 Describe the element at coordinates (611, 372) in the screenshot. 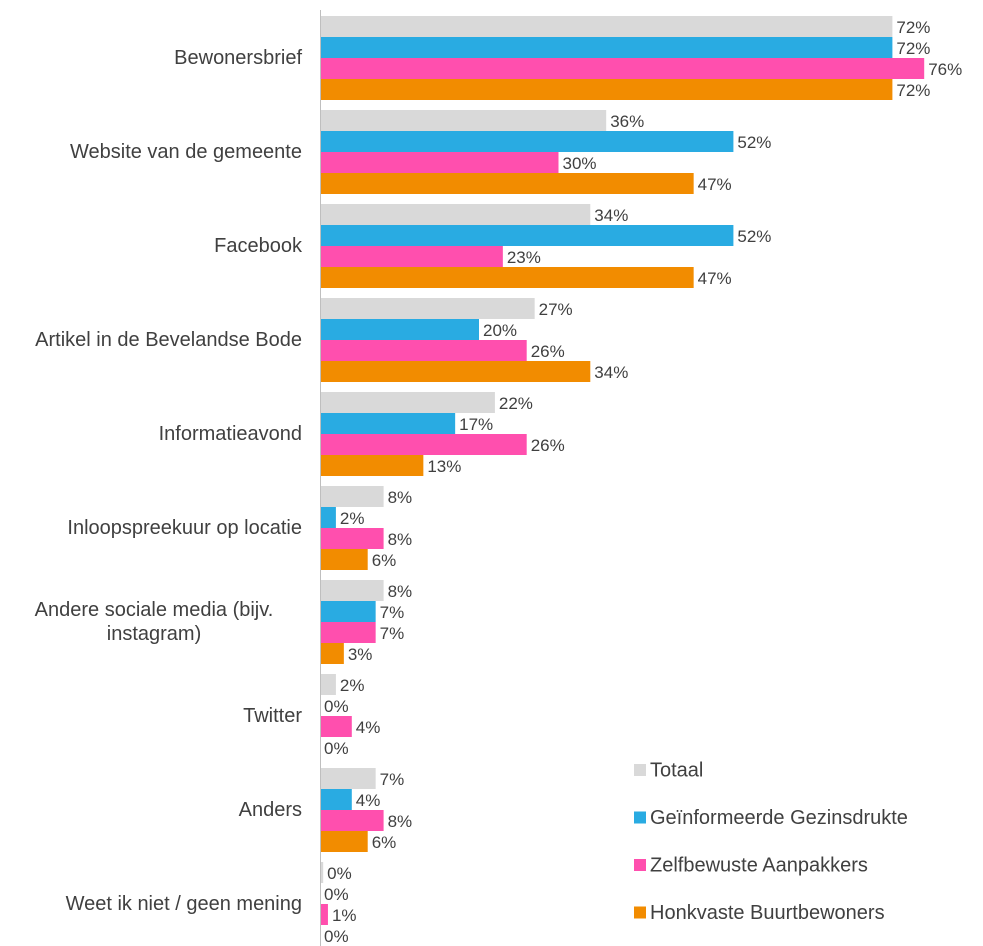

I see `data-label: 34%` at that location.